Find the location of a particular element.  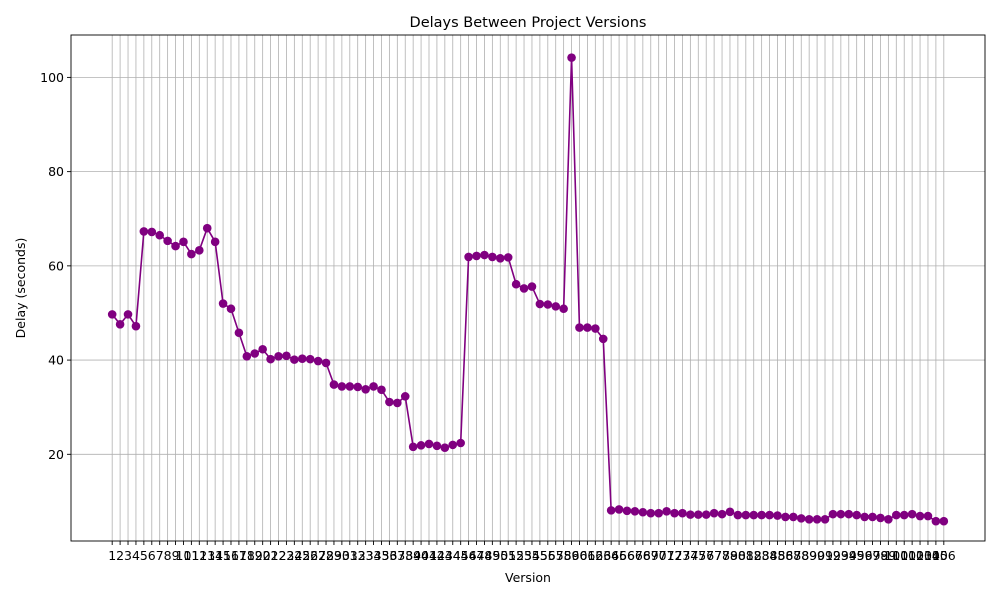

x-tick-label: 8 is located at coordinates (168, 555).